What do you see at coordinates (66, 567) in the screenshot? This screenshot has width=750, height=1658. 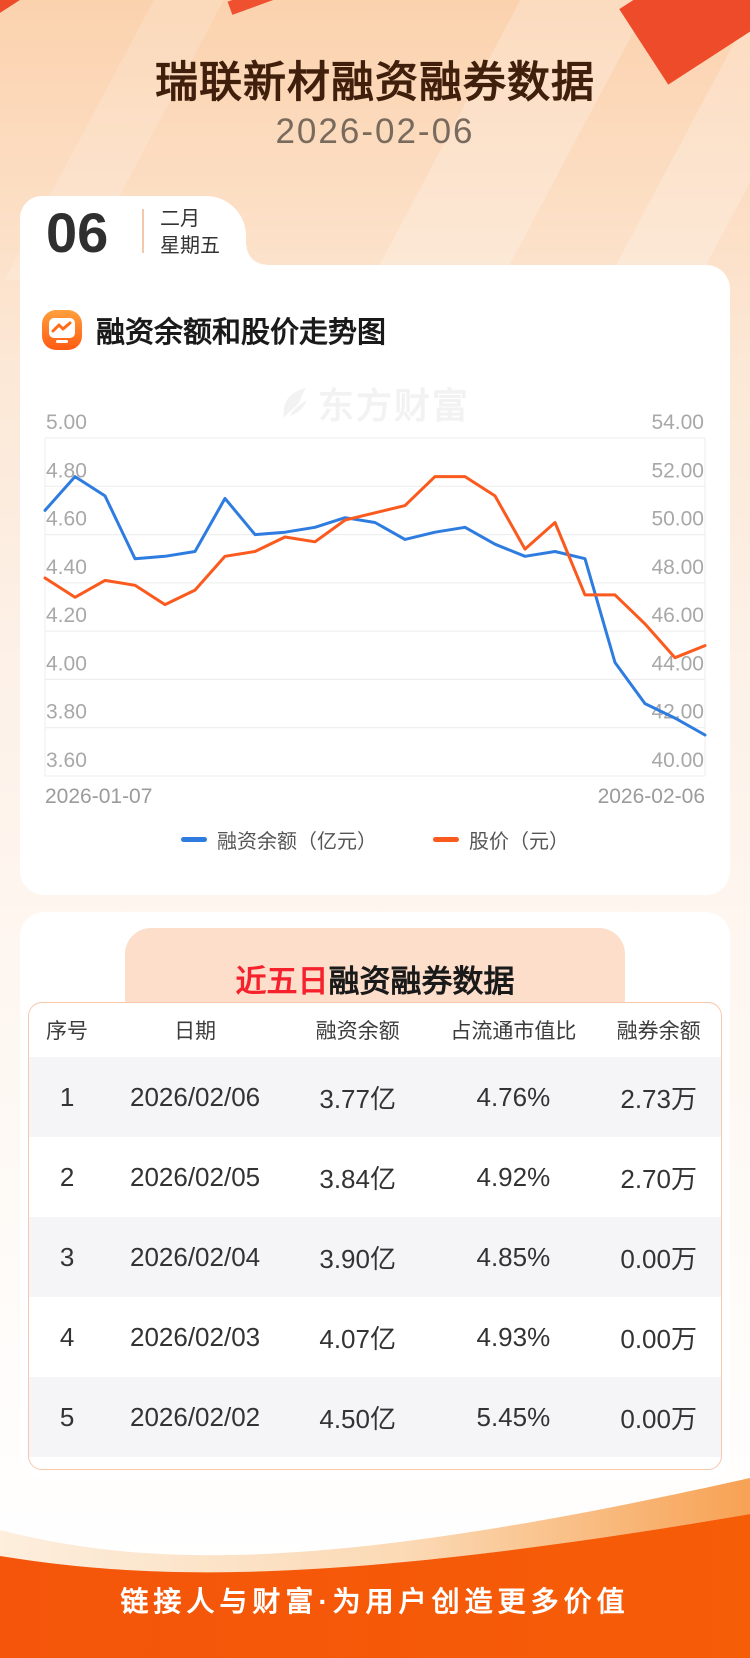 I see `left-axis-tick: 4.40` at bounding box center [66, 567].